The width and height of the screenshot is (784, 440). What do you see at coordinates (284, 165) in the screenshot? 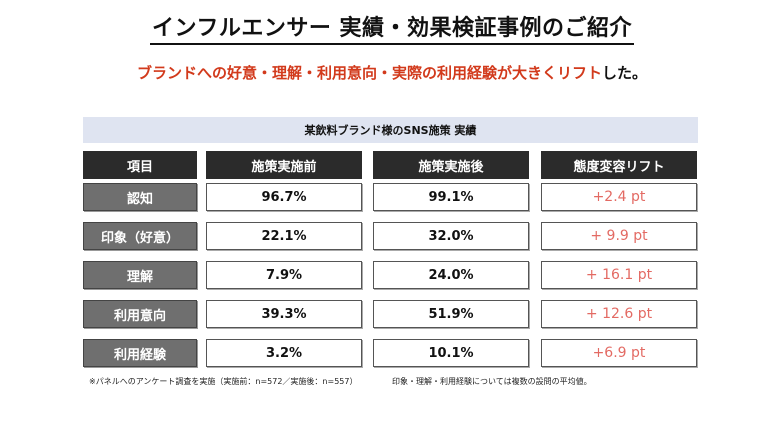
I see `header-before: 施策実施前` at bounding box center [284, 165].